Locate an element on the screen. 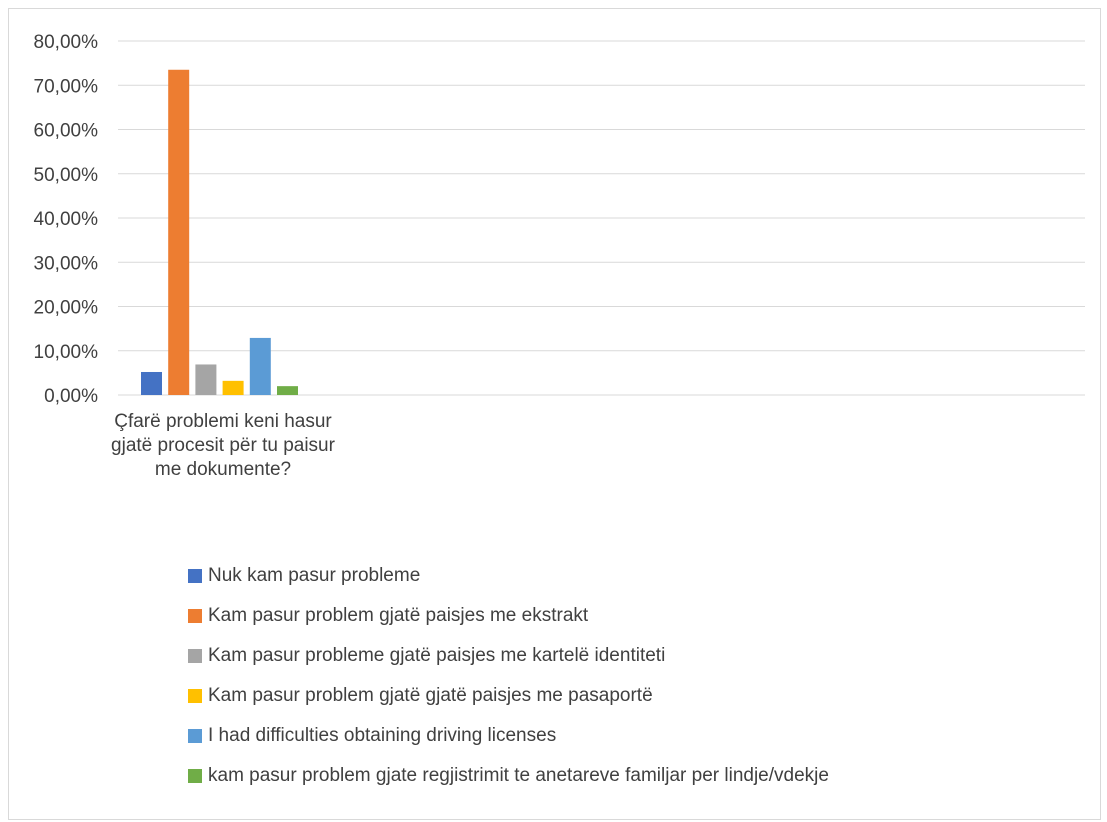 The image size is (1107, 822). legend-label: Nuk kam pasur probleme is located at coordinates (314, 575).